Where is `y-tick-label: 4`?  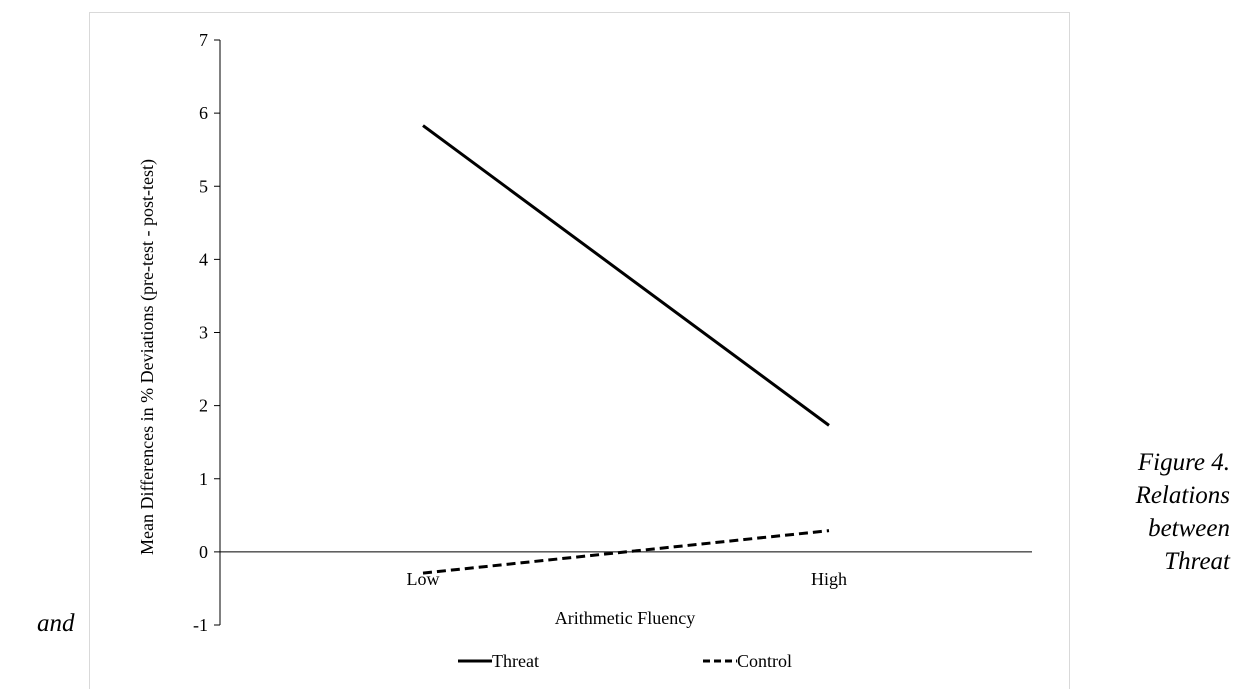 y-tick-label: 4 is located at coordinates (203, 259).